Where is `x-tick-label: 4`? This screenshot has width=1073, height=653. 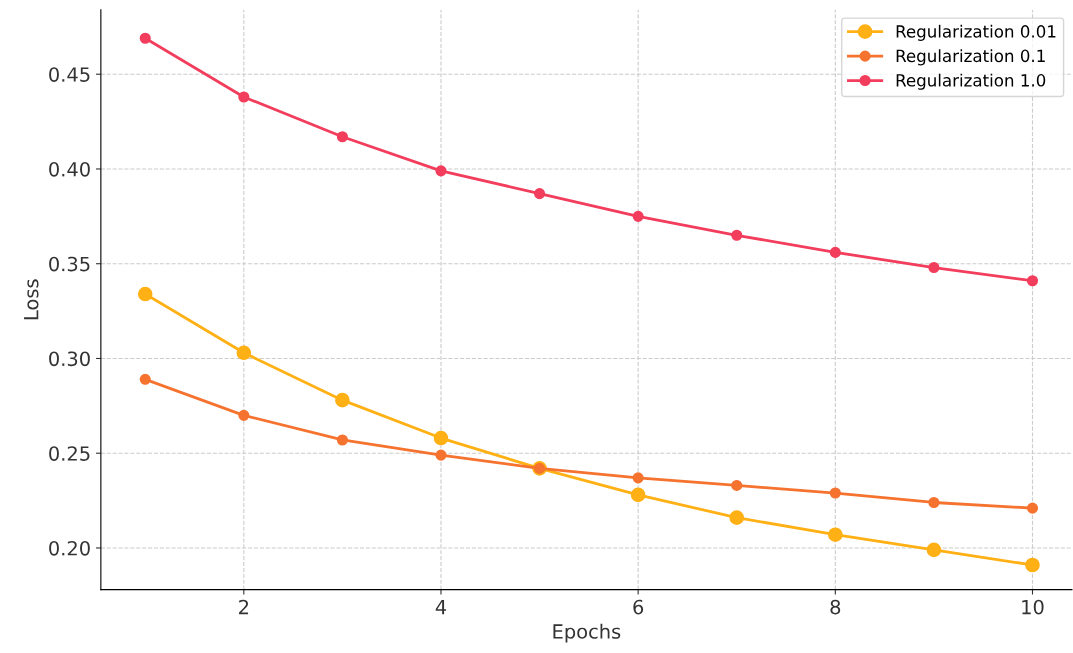 x-tick-label: 4 is located at coordinates (441, 607).